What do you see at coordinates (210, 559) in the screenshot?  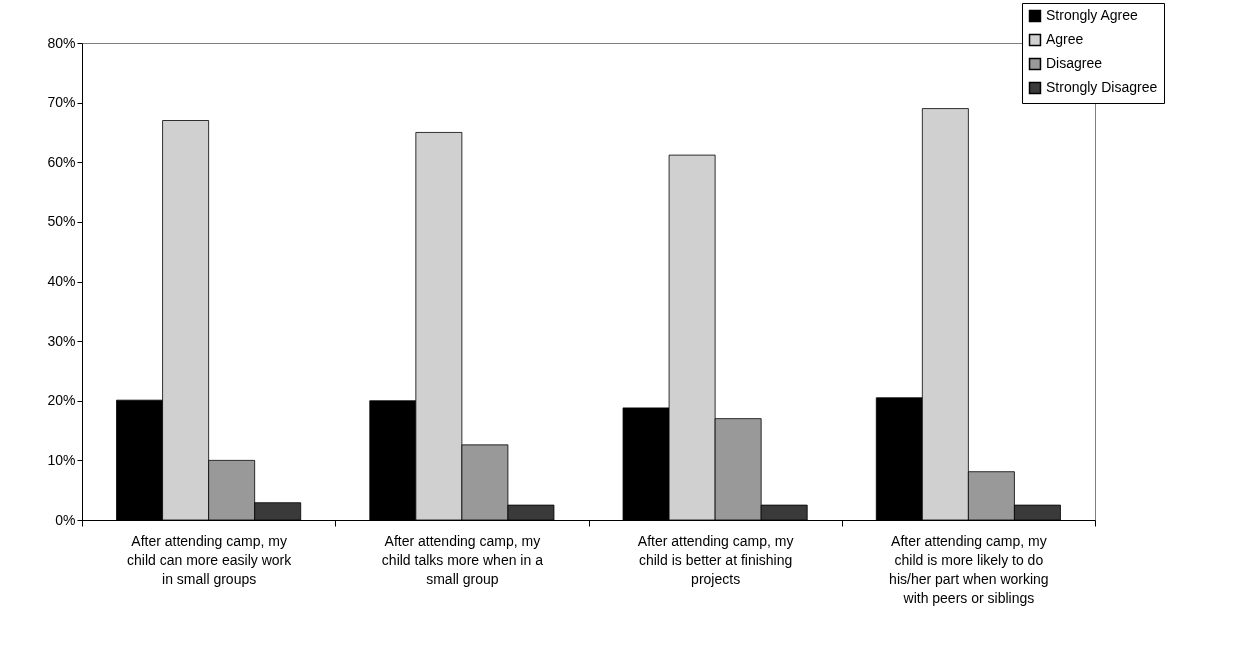 I see `x-tick-label: After attending camp, my child can more easily work in small groups` at bounding box center [210, 559].